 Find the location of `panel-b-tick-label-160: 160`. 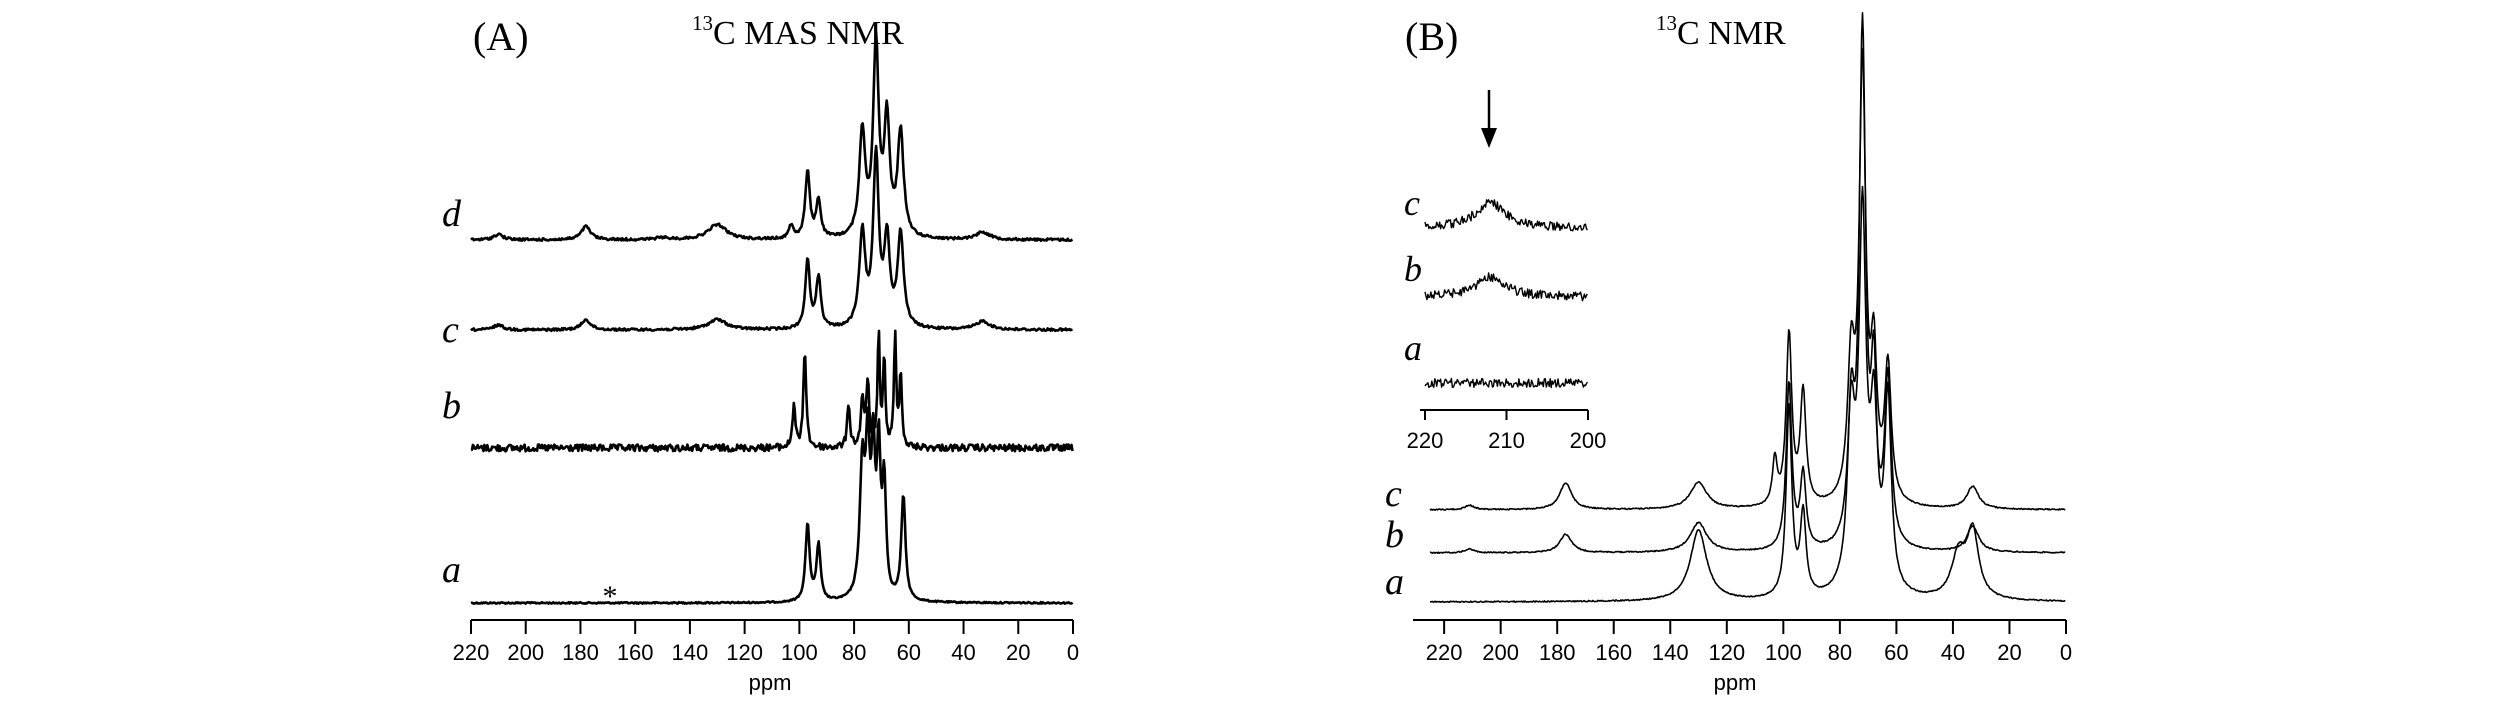

panel-b-tick-label-160: 160 is located at coordinates (1613, 652).